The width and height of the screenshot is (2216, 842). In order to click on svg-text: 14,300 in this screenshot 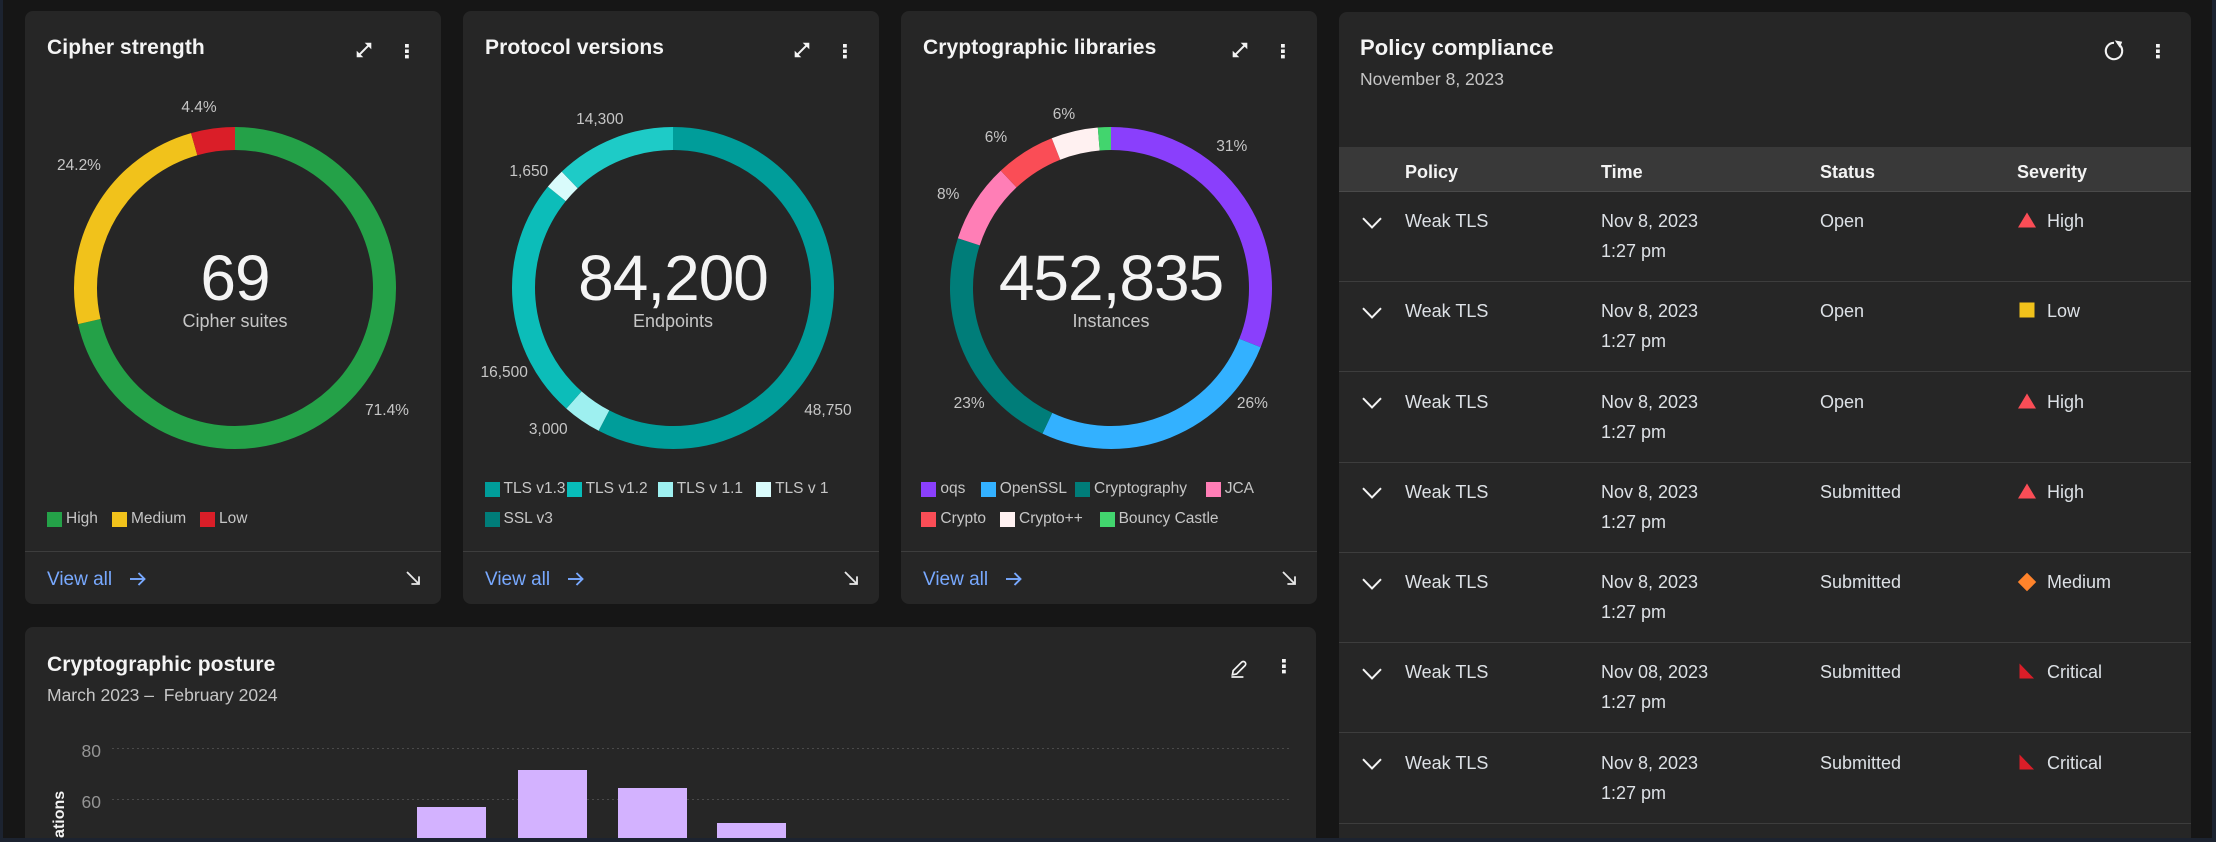, I will do `click(600, 119)`.